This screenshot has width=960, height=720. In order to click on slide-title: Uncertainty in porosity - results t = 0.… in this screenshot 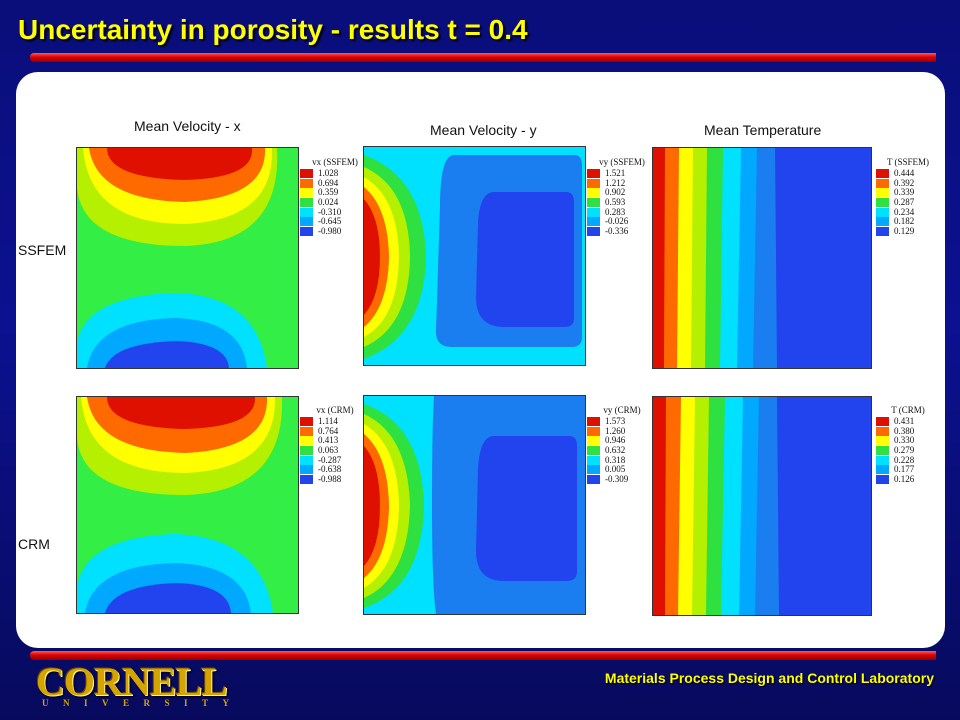, I will do `click(273, 29)`.